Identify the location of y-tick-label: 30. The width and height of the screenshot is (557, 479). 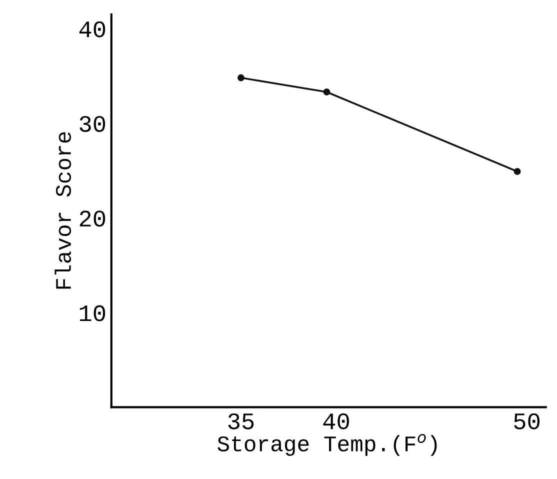
(93, 124).